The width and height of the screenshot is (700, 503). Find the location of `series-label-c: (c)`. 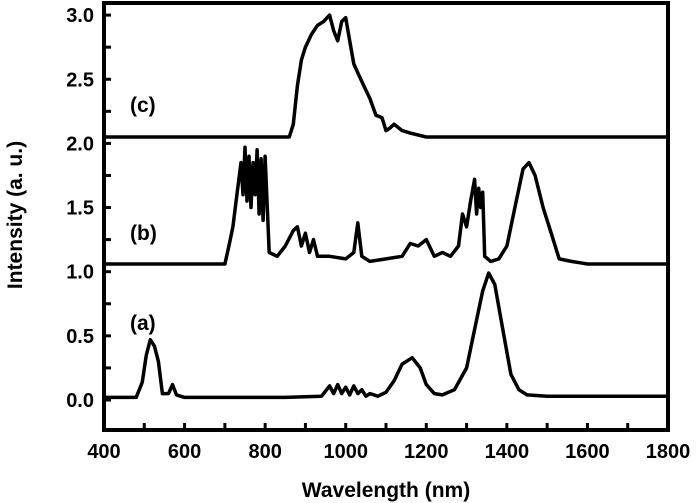

series-label-c: (c) is located at coordinates (143, 105).